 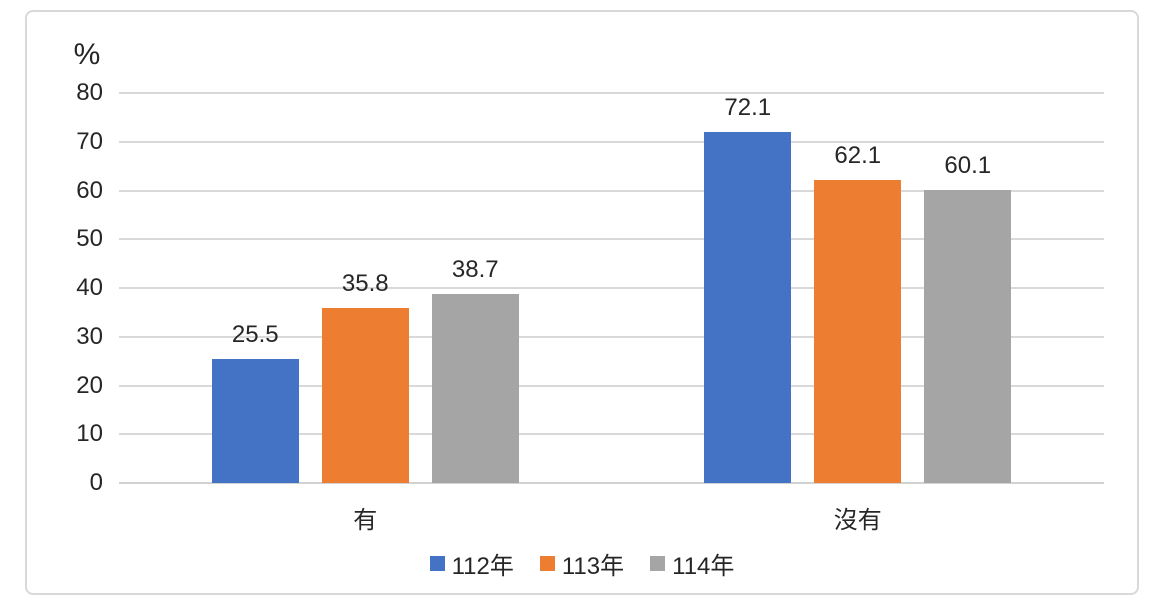 I want to click on y-tick-label: 30, so click(x=89, y=336).